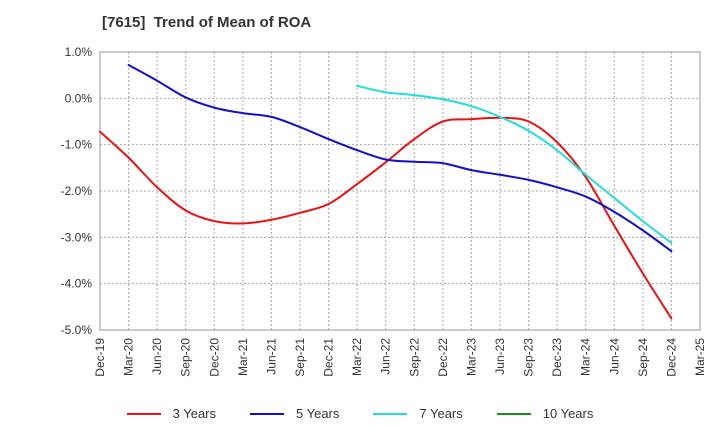 The height and width of the screenshot is (440, 720). I want to click on y-tick-label: -2.0%, so click(77, 191).